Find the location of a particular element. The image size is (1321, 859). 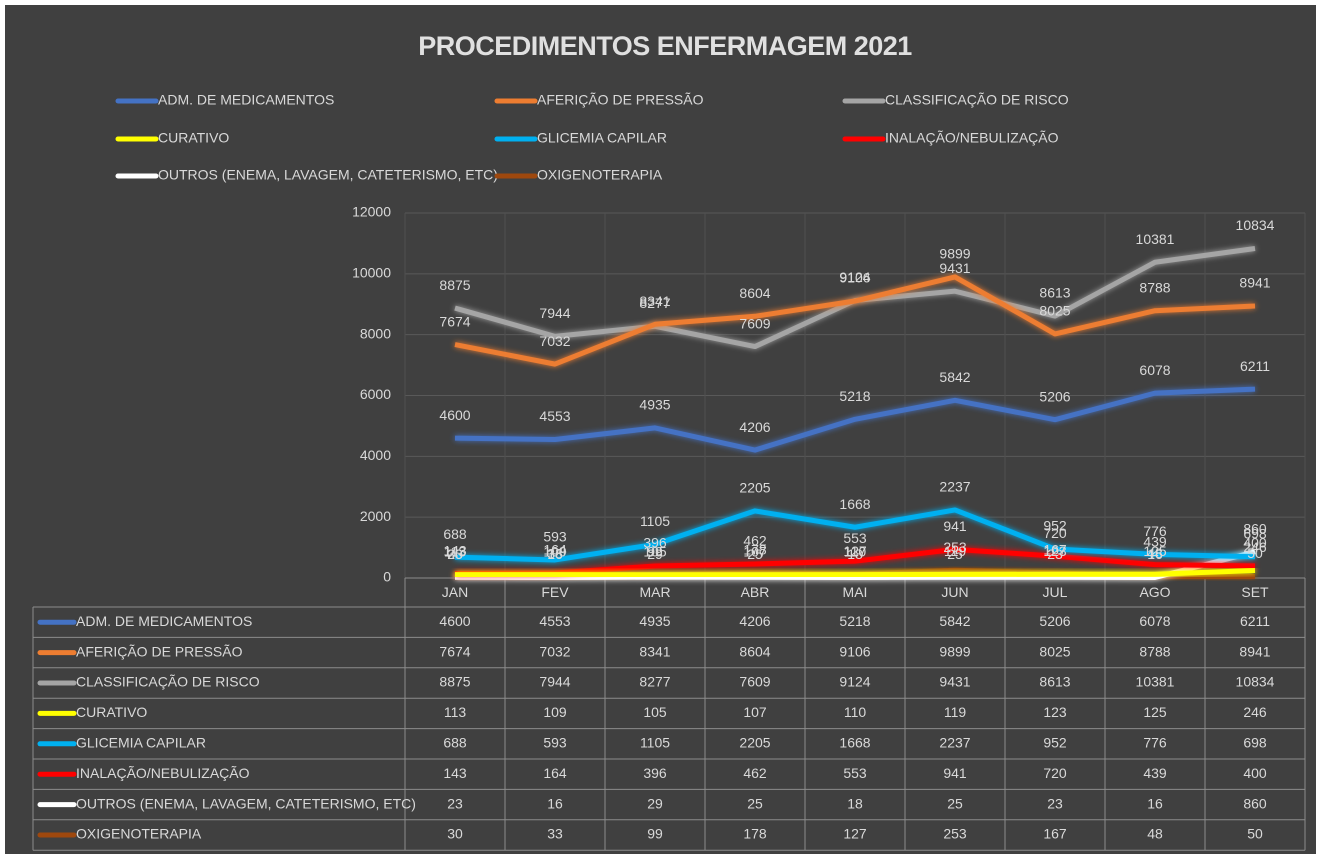

legend-label: GLICEMIA CAPILAR is located at coordinates (602, 138).